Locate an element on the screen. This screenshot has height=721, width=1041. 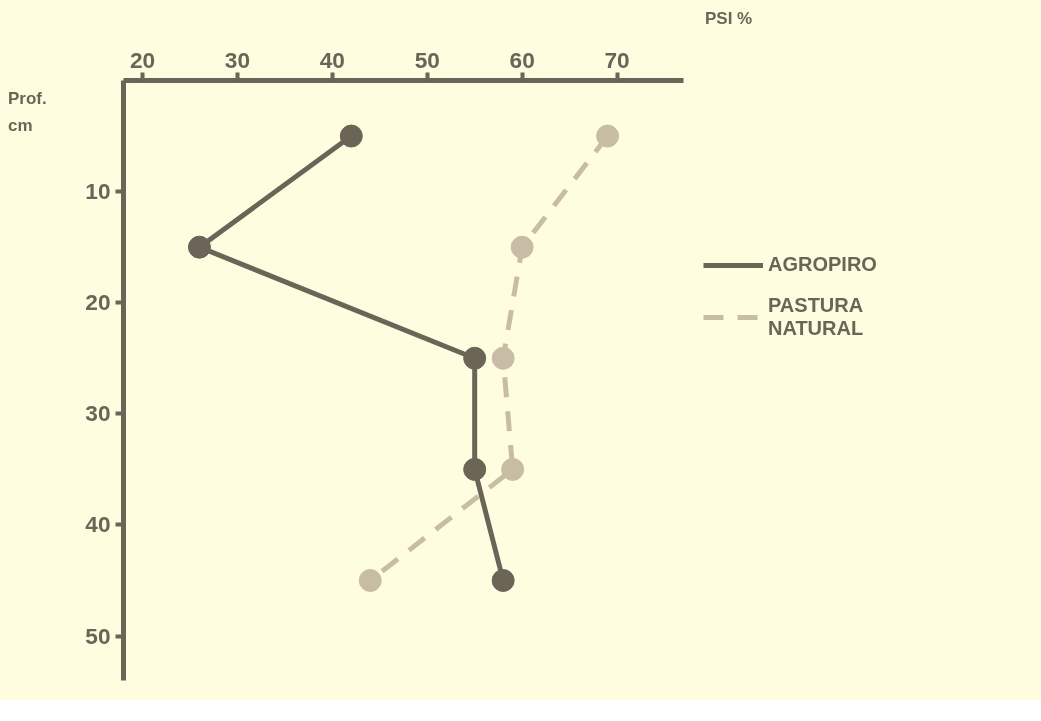
y-axis-title: Prof. cm is located at coordinates (27, 113).